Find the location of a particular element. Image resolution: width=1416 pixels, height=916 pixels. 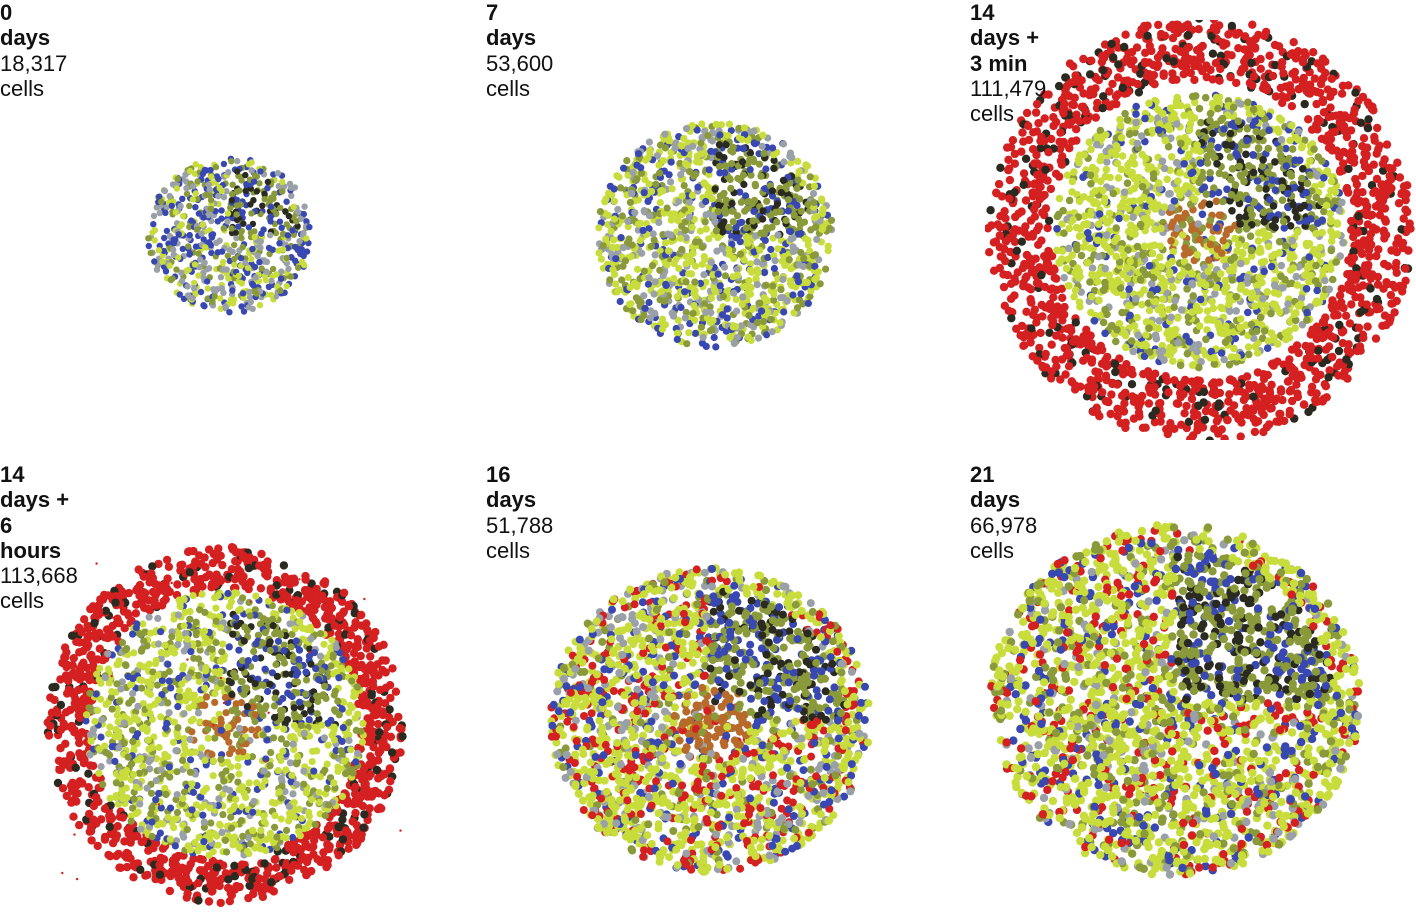

cell-count: 113,668 cells is located at coordinates (39, 588).